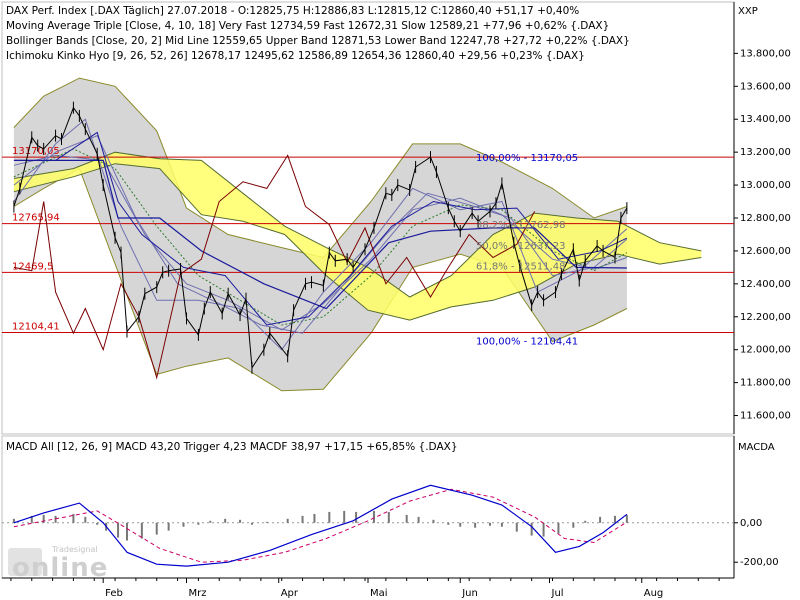 The width and height of the screenshot is (800, 600). What do you see at coordinates (765, 284) in the screenshot?
I see `price-tick-label-4: 12.400,00` at bounding box center [765, 284].